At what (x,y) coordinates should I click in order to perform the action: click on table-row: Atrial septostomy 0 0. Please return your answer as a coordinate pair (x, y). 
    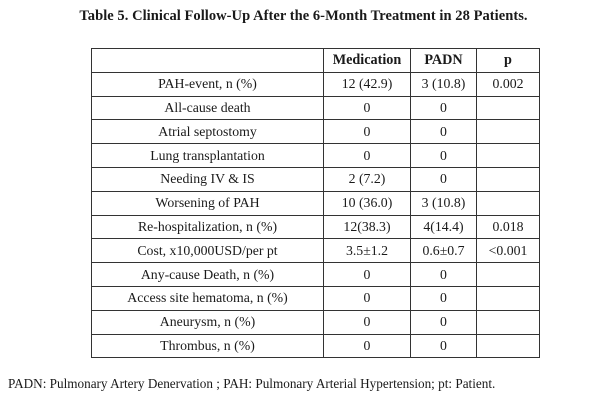
    Looking at the image, I should click on (315, 132).